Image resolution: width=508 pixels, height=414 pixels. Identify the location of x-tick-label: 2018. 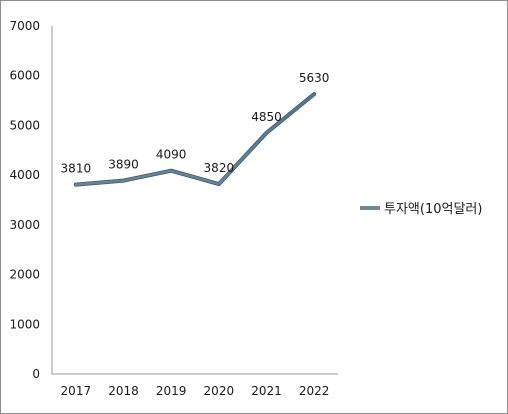
(123, 391).